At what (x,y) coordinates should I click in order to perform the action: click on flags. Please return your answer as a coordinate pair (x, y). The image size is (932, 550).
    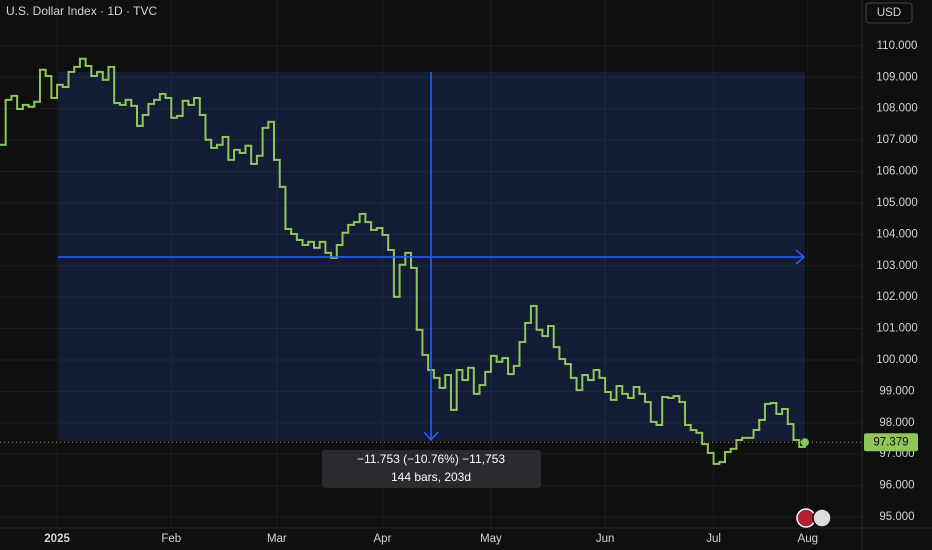
    Looking at the image, I should click on (814, 518).